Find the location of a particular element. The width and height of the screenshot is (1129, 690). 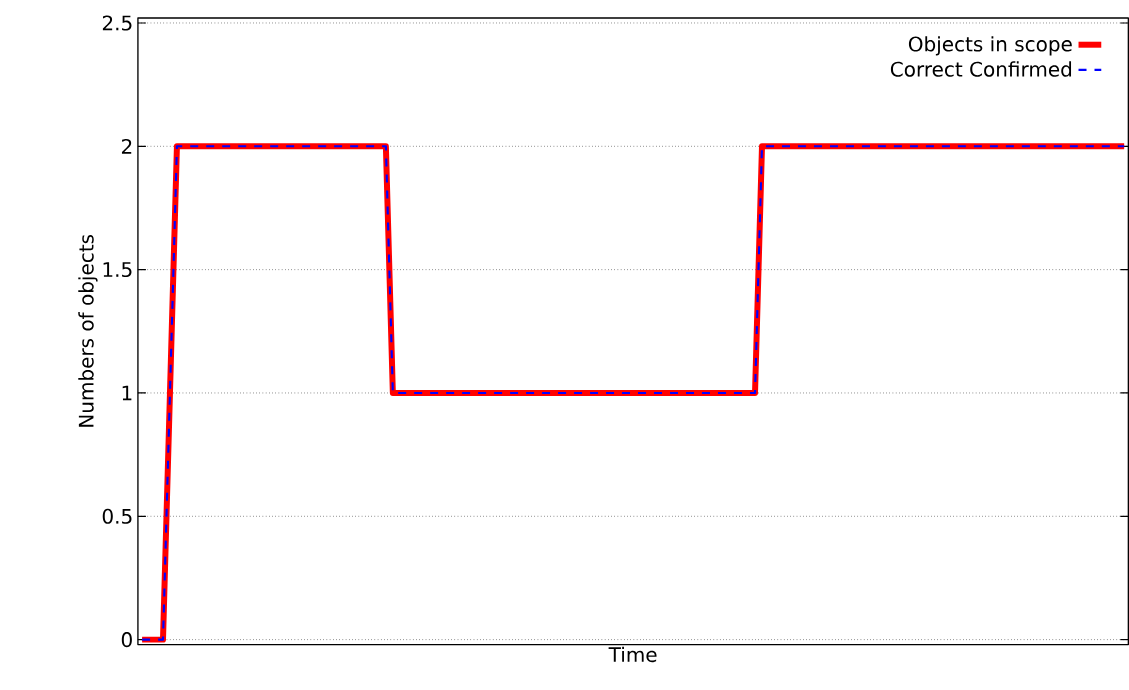

x-axis-title: Time is located at coordinates (632, 654).